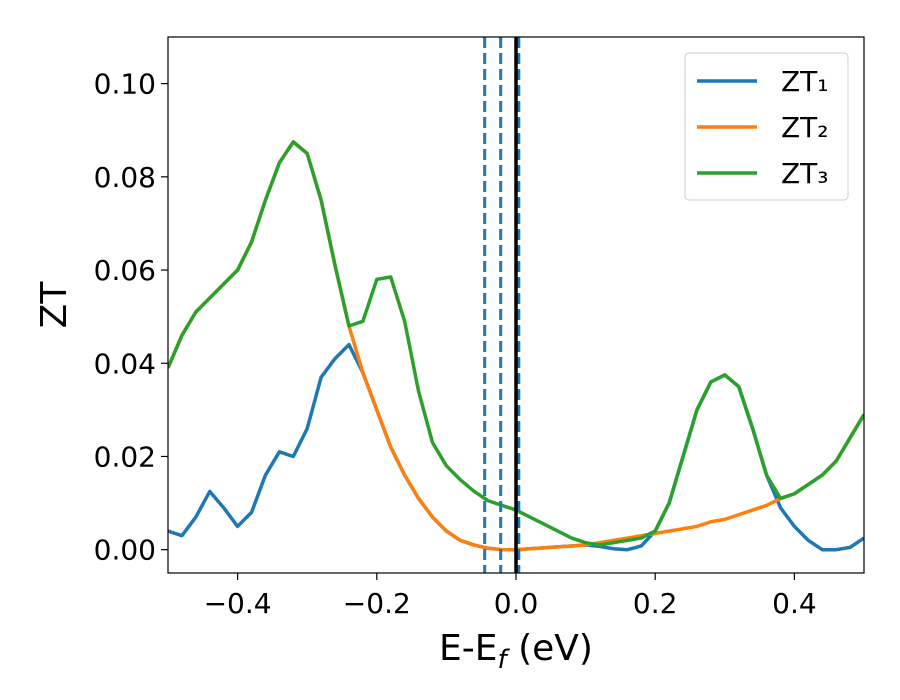 Image resolution: width=900 pixels, height=700 pixels. I want to click on x-tick-label: 0.0, so click(516, 603).